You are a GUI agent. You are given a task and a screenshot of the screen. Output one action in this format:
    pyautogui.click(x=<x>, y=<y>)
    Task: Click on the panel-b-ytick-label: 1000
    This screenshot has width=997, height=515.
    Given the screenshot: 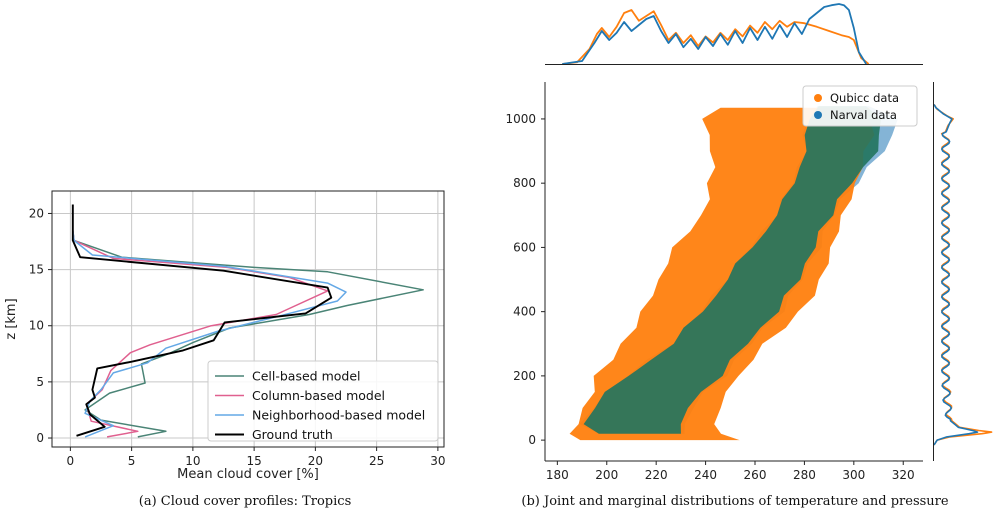 What is the action you would take?
    pyautogui.click(x=520, y=119)
    